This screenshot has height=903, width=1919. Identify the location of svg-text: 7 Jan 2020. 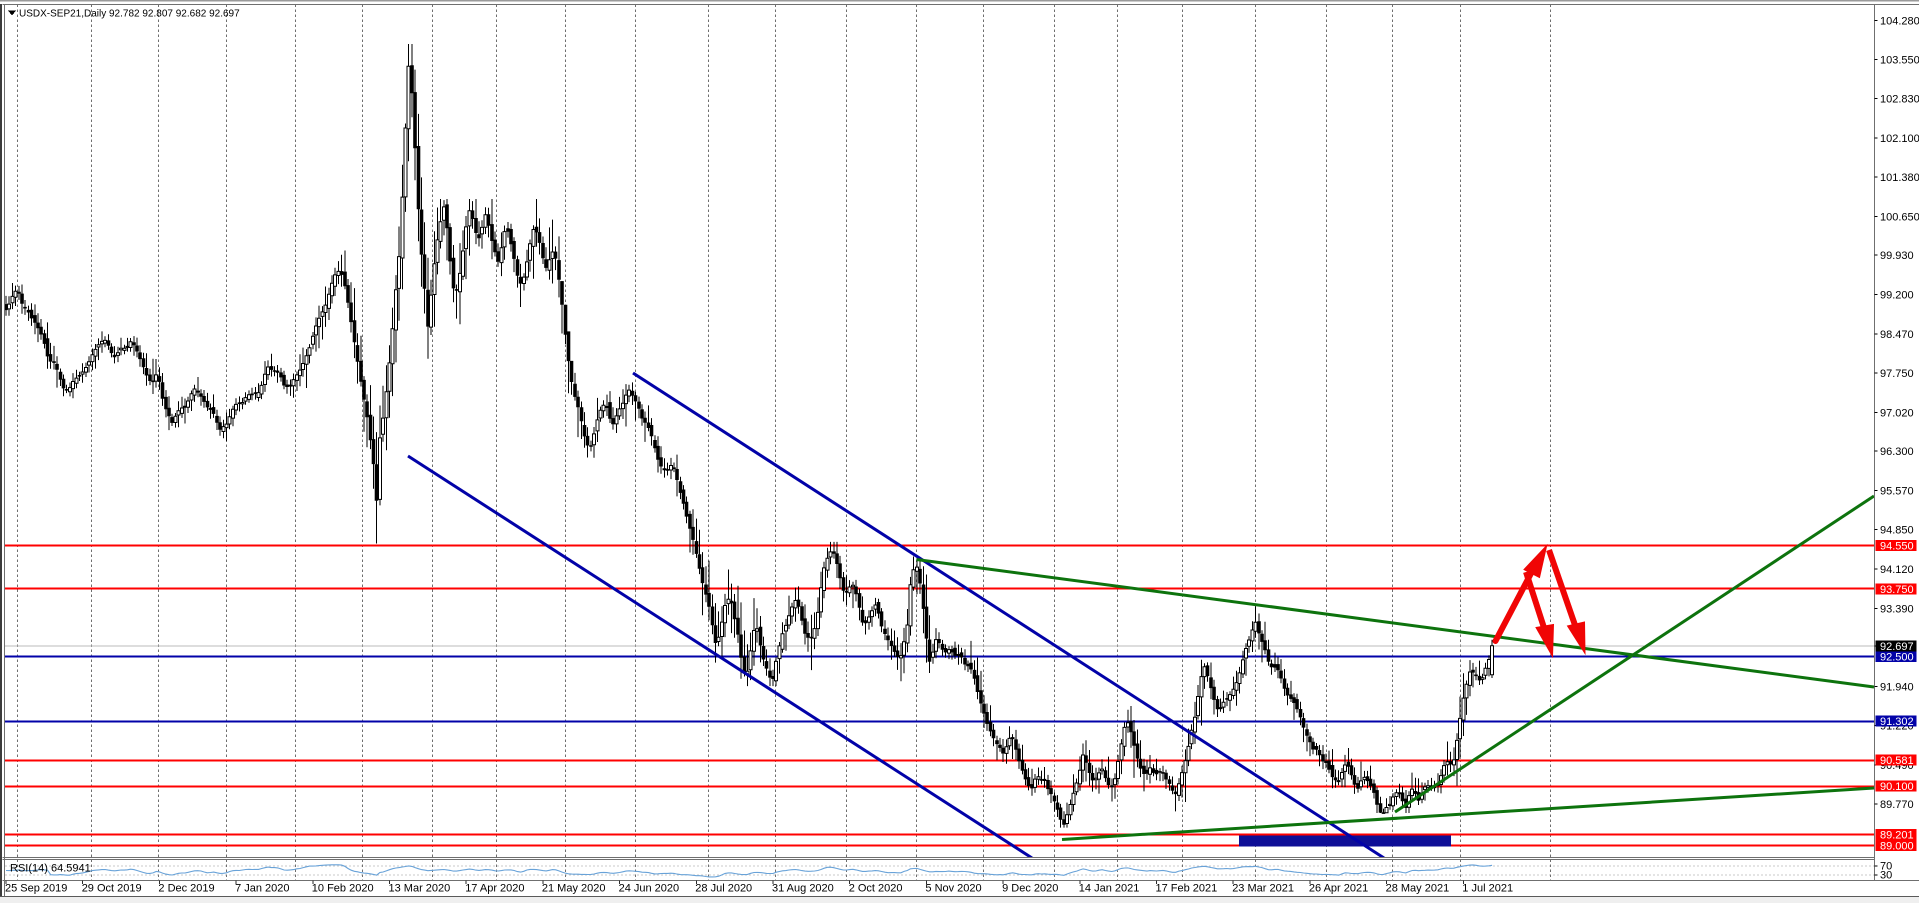
(262, 889).